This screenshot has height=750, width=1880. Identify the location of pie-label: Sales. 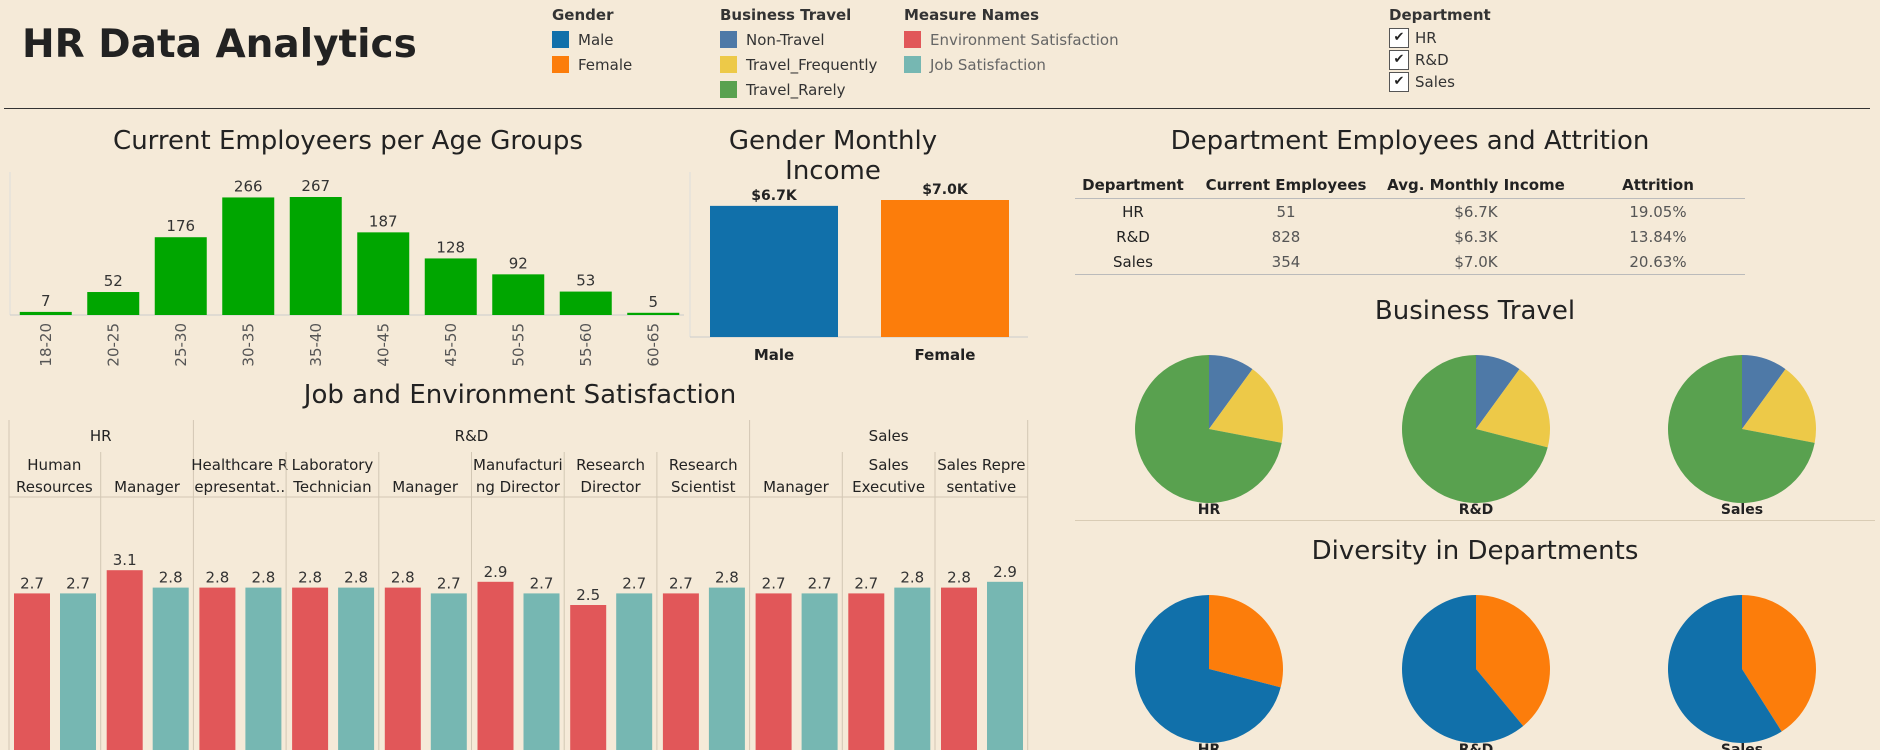
(1742, 510).